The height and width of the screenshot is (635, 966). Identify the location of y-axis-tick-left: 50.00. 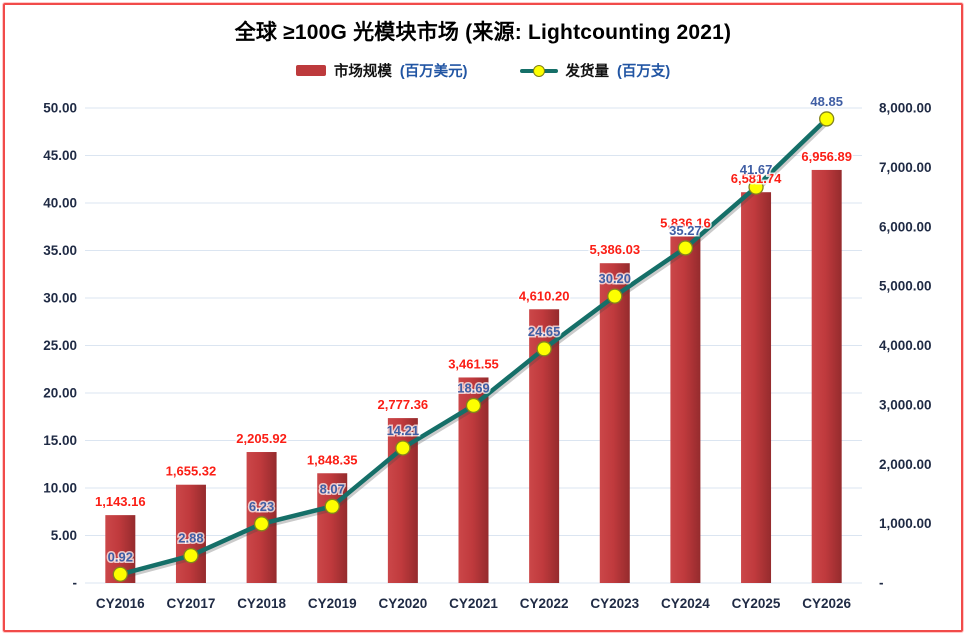
(60, 108).